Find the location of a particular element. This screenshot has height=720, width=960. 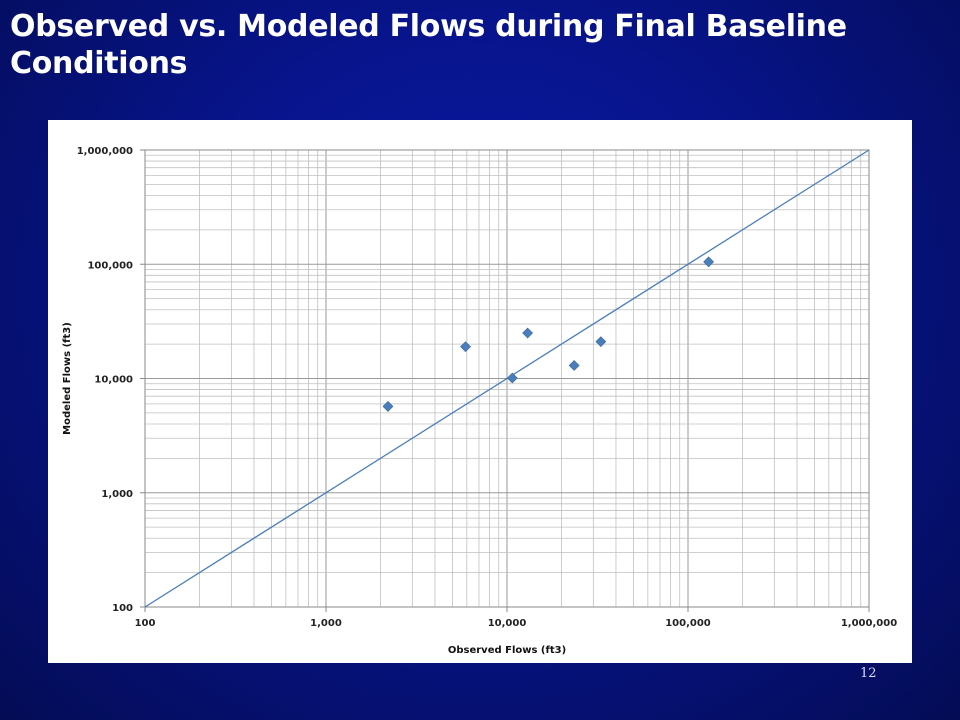

x-tick-label: 1,000,000 is located at coordinates (869, 623).